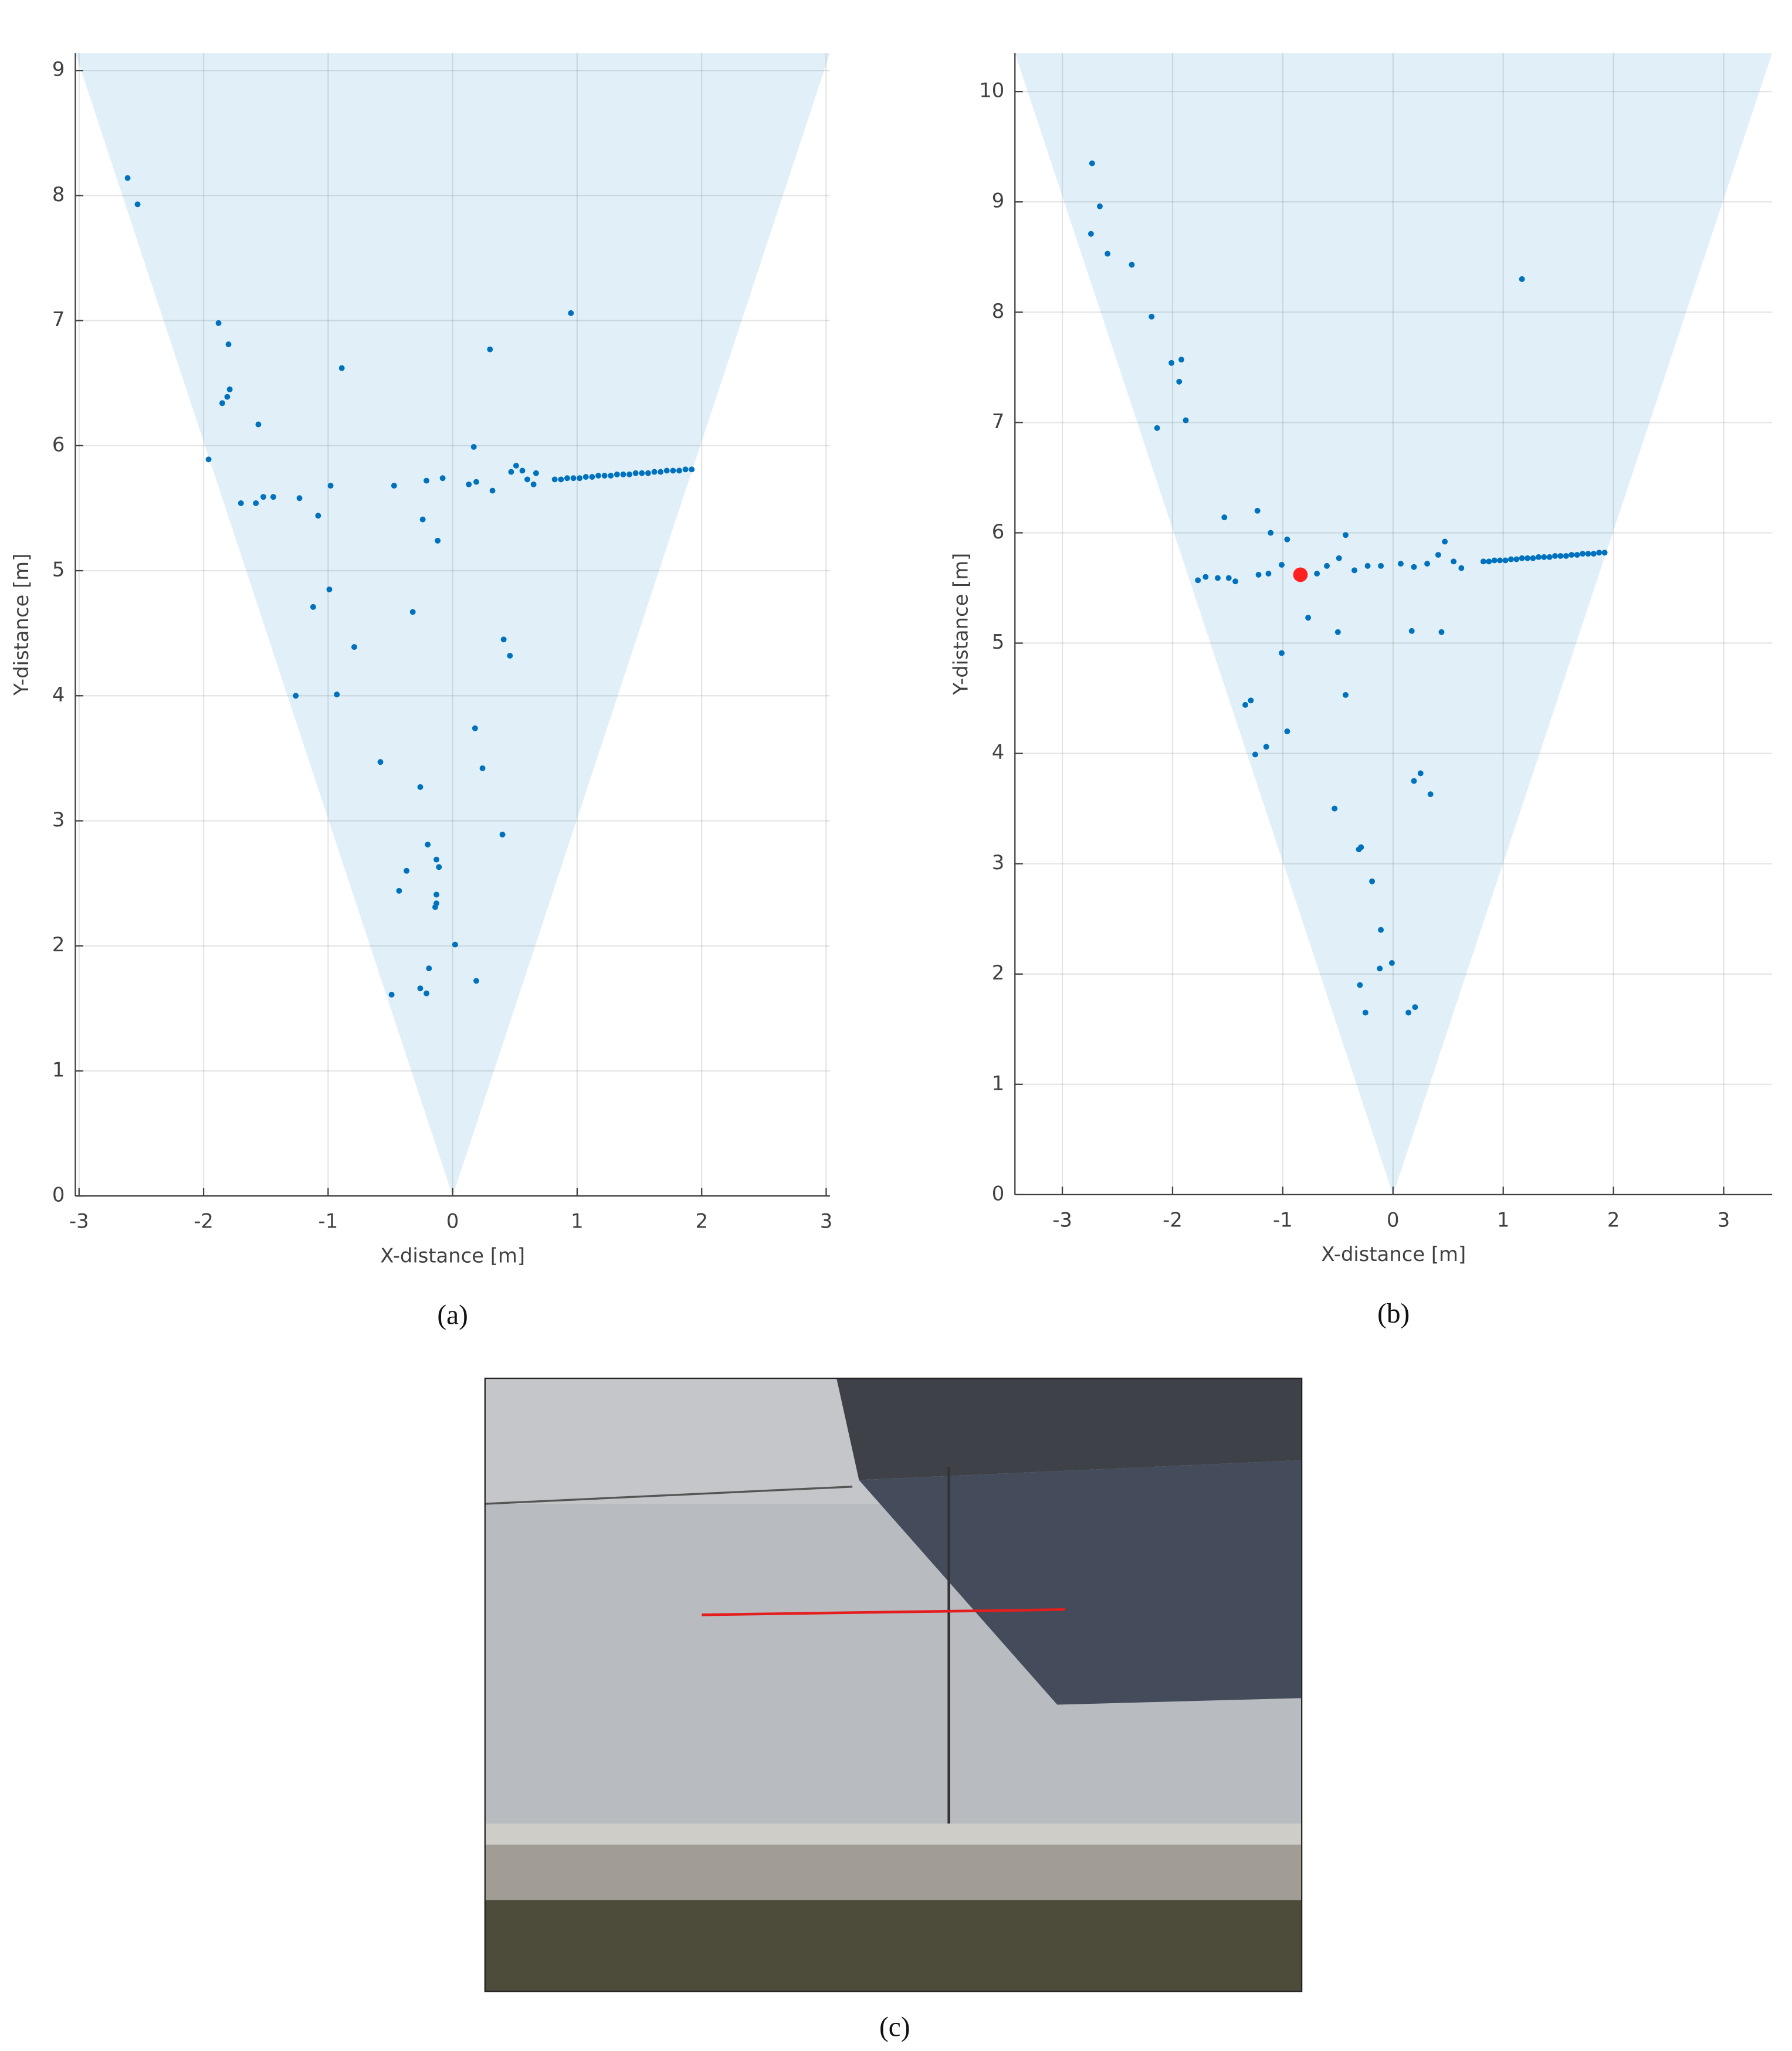  I want to click on y-tick-label: 9, so click(998, 200).